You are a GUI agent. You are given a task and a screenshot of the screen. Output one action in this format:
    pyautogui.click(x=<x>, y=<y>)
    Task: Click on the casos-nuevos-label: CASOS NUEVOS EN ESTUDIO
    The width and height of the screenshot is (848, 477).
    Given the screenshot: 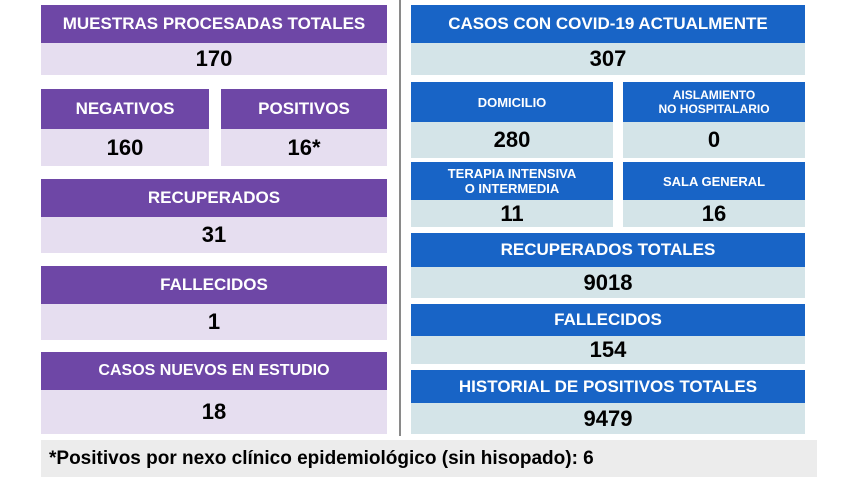 What is the action you would take?
    pyautogui.click(x=214, y=370)
    